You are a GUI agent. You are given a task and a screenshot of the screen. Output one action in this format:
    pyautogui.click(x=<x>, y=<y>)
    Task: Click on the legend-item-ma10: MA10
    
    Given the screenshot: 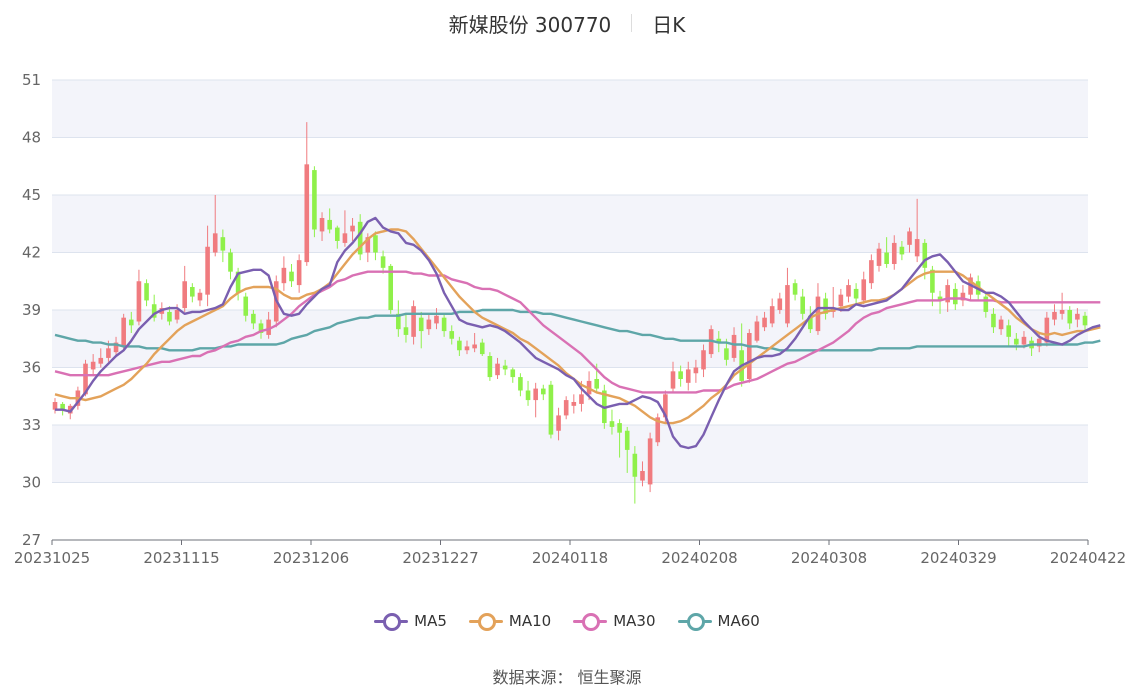 What is the action you would take?
    pyautogui.click(x=509, y=621)
    